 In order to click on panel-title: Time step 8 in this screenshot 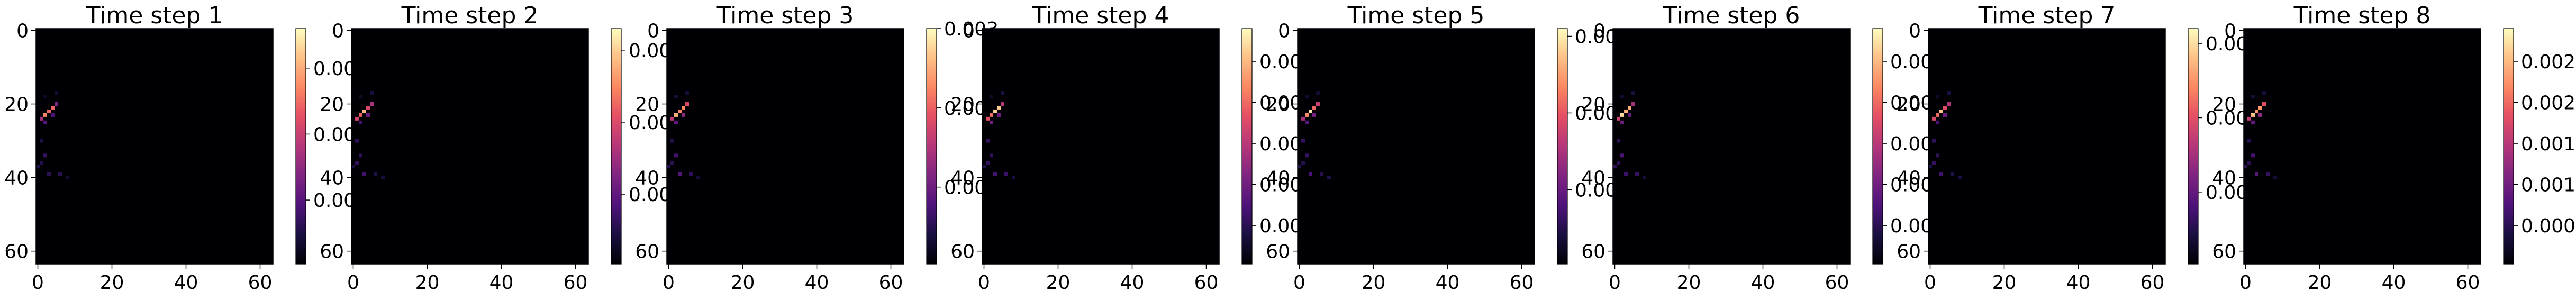, I will do `click(2362, 15)`.